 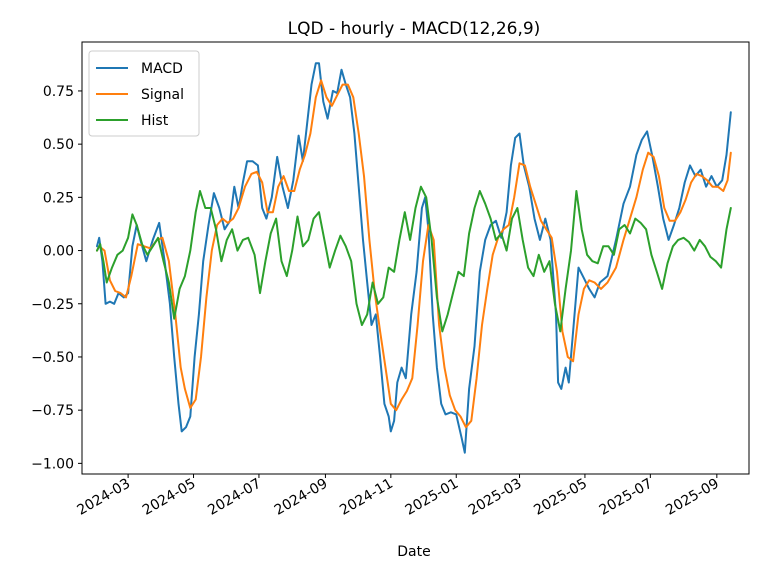 I want to click on y-axis: 0.75 0.50 0.25 0.00 −0.25 −0.50 −0.75 −1.00, so click(x=56, y=278).